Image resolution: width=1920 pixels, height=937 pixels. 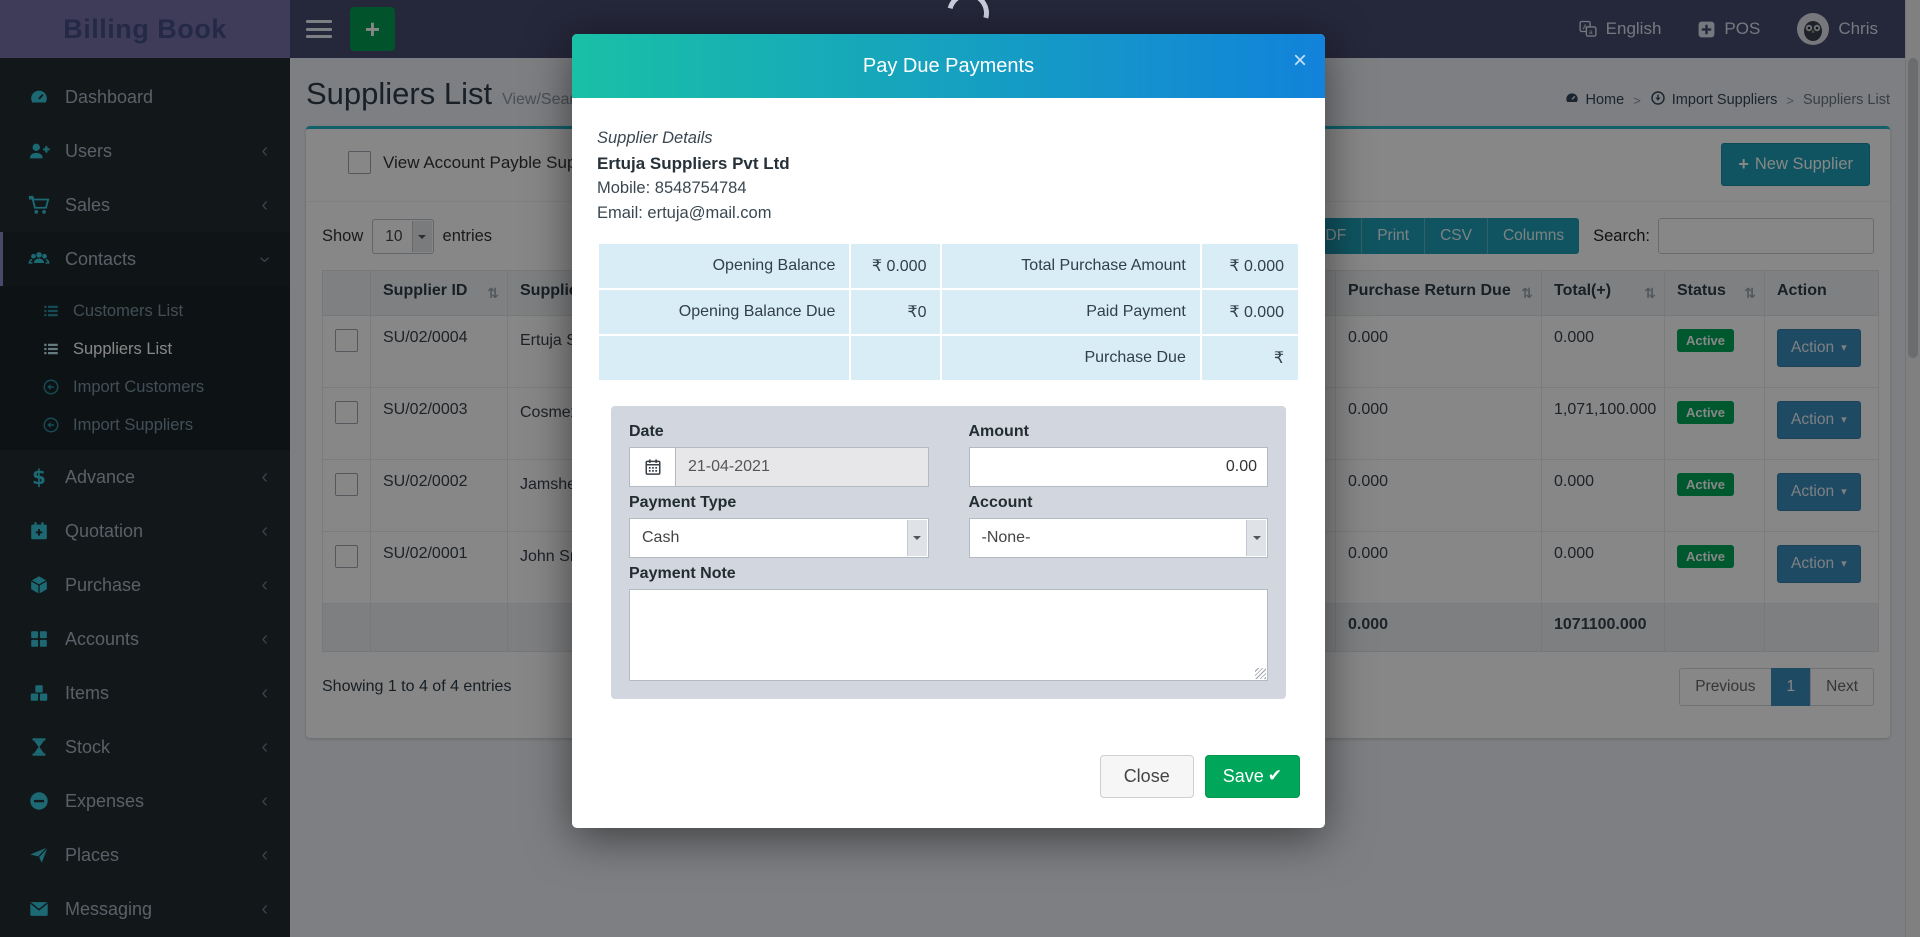 What do you see at coordinates (39, 801) in the screenshot?
I see `minus-circle-icon` at bounding box center [39, 801].